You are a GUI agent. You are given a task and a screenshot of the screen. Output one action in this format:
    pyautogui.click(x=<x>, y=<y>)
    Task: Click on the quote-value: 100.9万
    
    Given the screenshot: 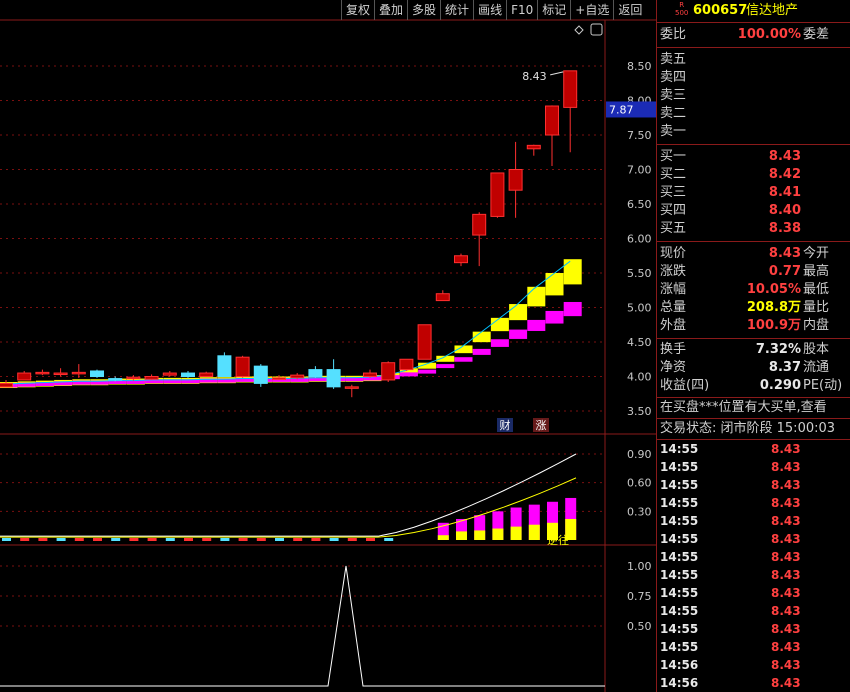 What is the action you would take?
    pyautogui.click(x=773, y=325)
    